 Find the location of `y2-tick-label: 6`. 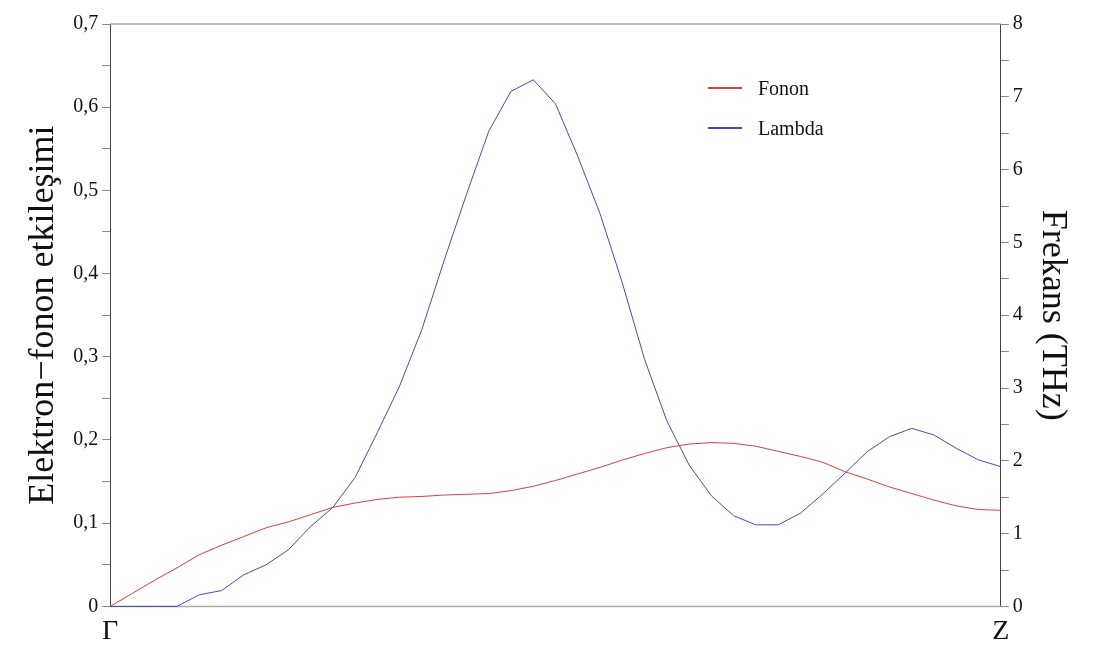

y2-tick-label: 6 is located at coordinates (1017, 167).